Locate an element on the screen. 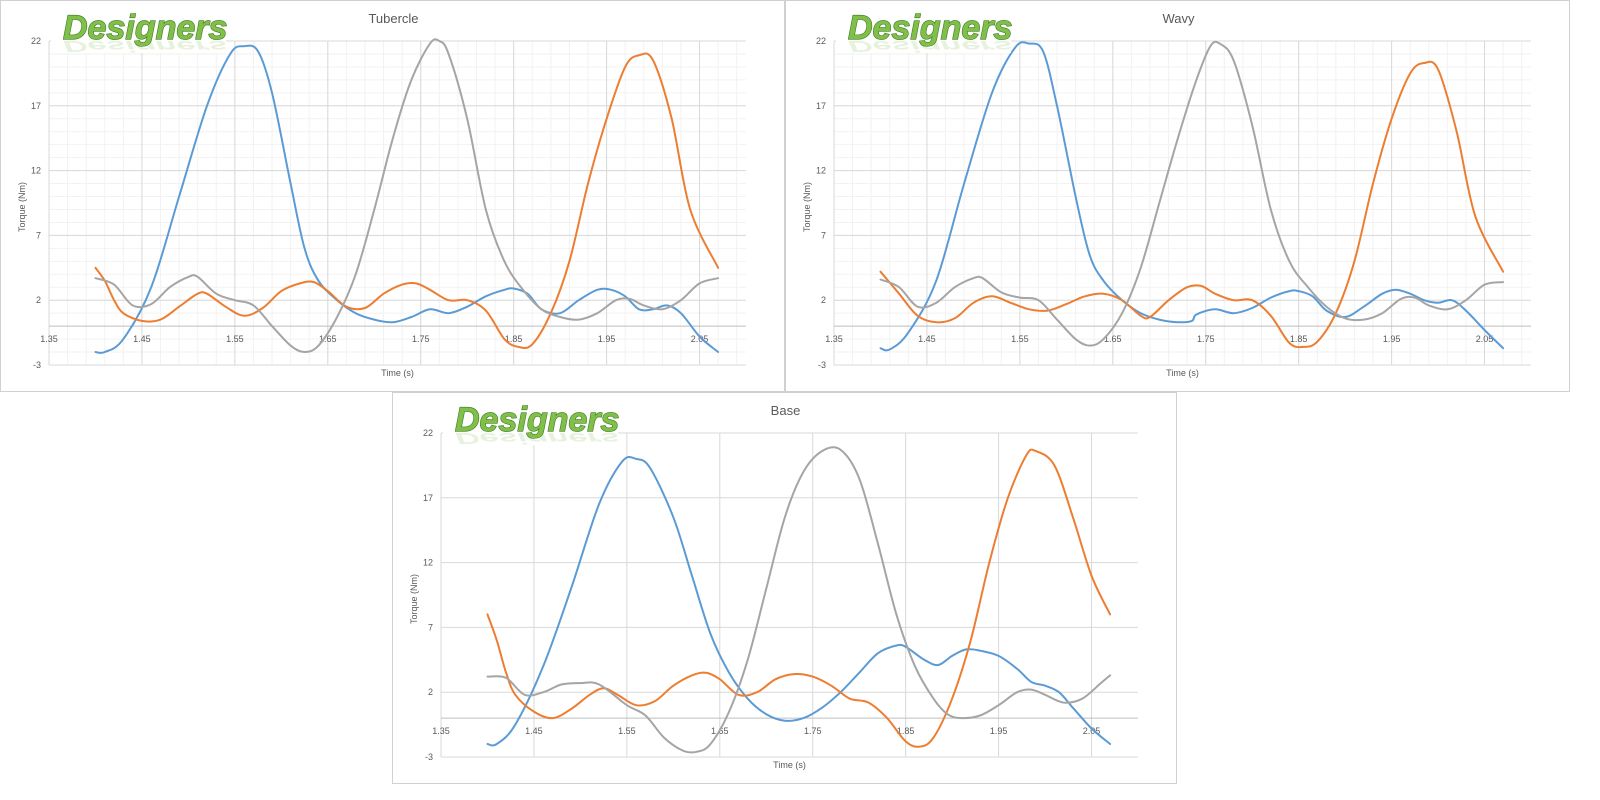 This screenshot has height=800, width=1600. series-line-blue is located at coordinates (799, 601).